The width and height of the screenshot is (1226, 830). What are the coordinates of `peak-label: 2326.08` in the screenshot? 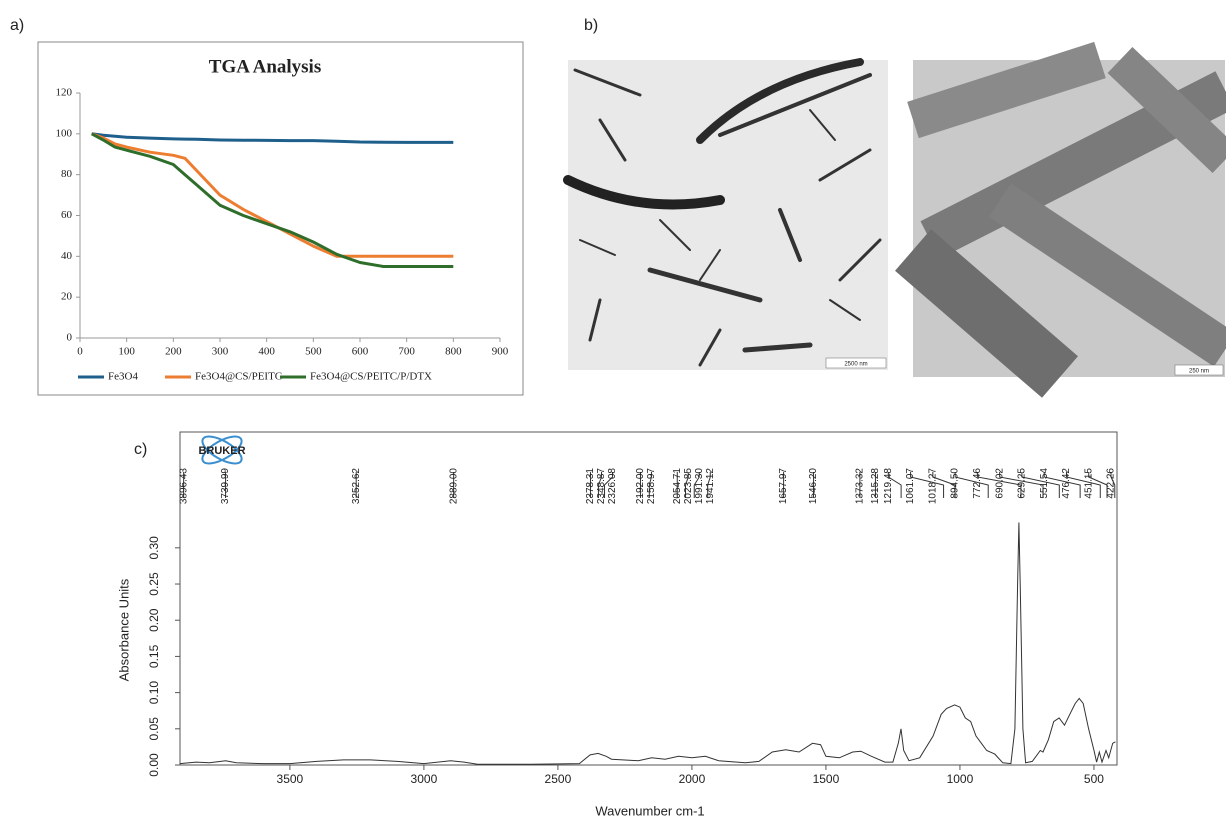 It's located at (612, 486).